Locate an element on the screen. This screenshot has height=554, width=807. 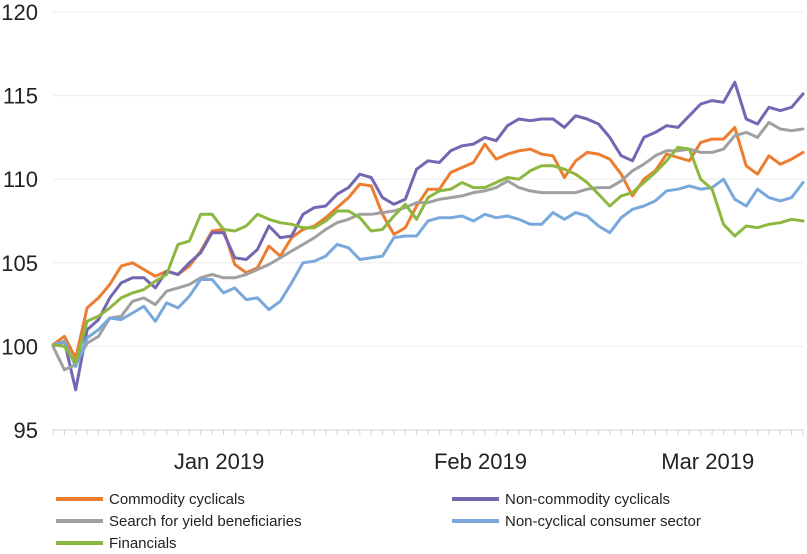
y-tick-label: 110 is located at coordinates (20, 179).